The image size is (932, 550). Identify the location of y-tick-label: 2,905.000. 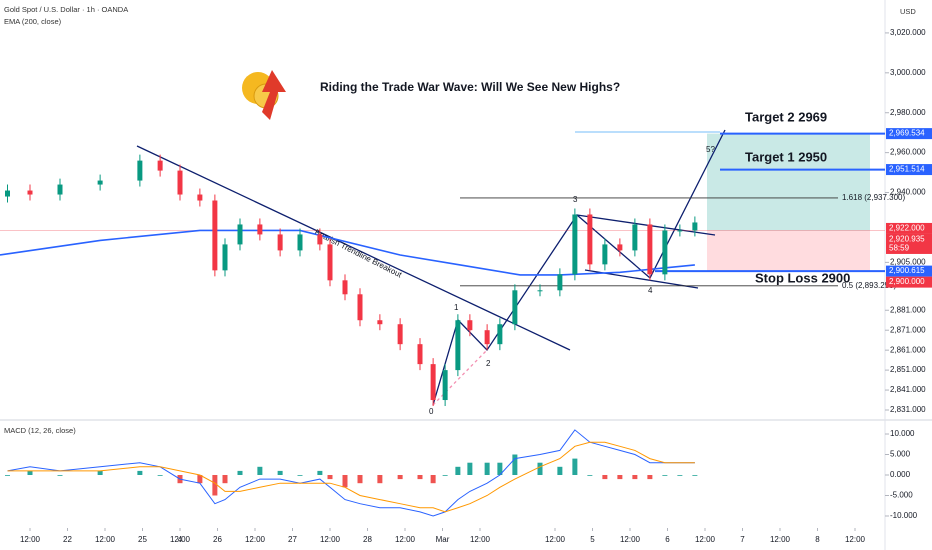
(908, 261).